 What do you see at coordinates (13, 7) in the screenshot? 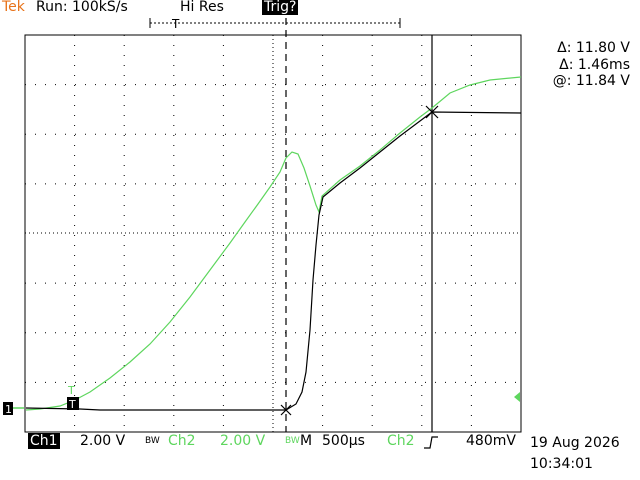
I see `brand-logo: Tek` at bounding box center [13, 7].